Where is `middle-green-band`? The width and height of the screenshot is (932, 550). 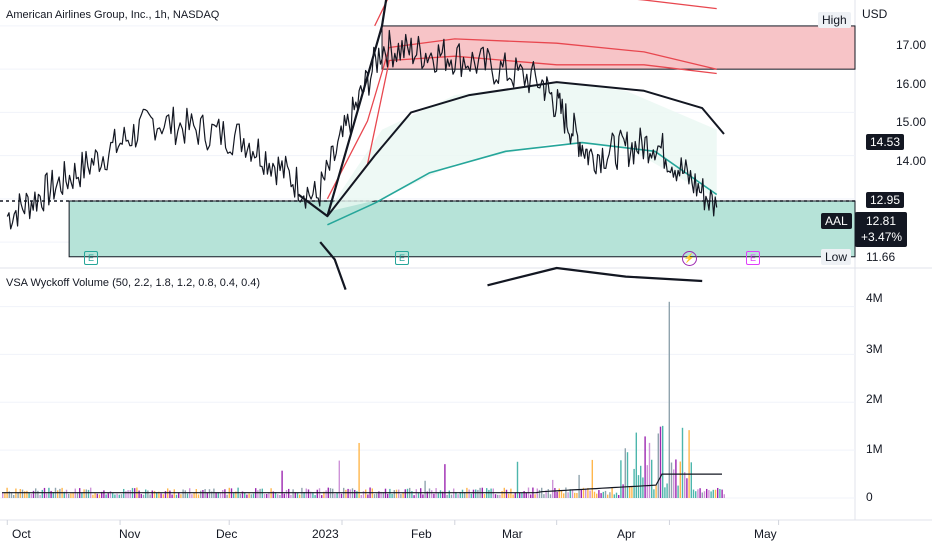
middle-green-band is located at coordinates (522, 183).